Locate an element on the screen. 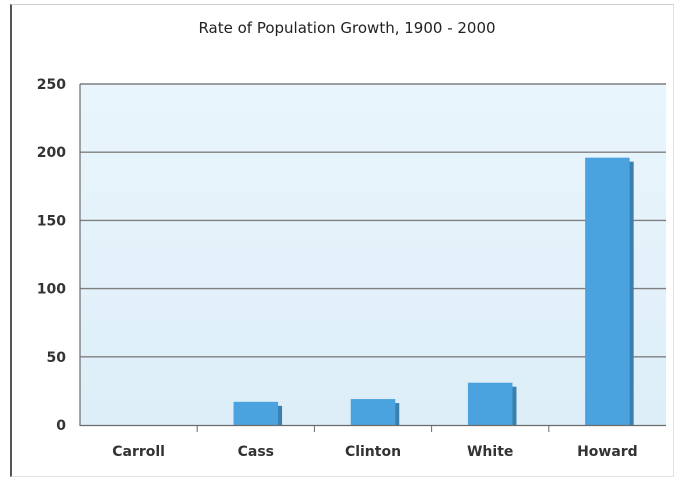  y-tick-label: 200 is located at coordinates (51, 153).